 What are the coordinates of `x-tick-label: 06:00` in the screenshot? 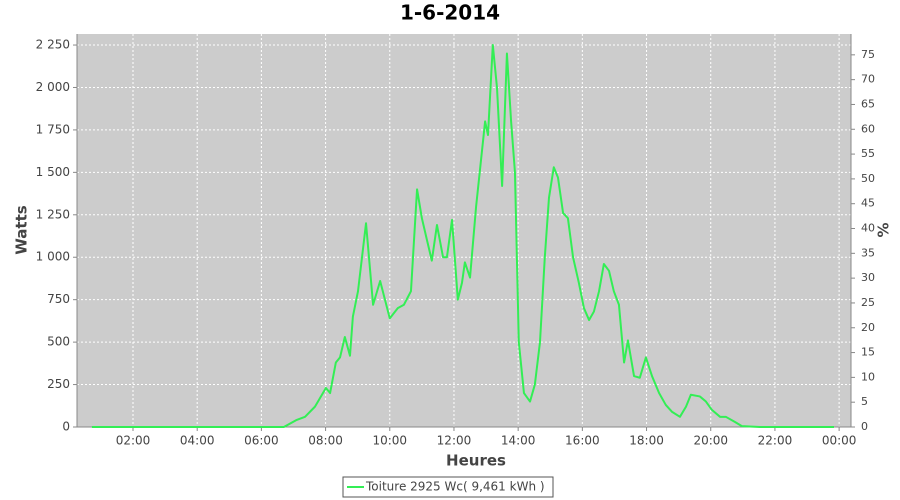 It's located at (261, 441).